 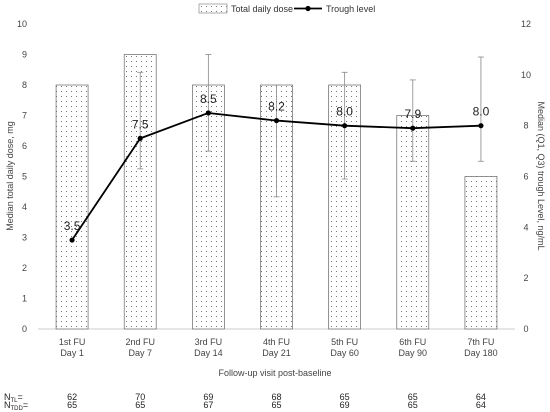 What do you see at coordinates (24, 116) in the screenshot?
I see `left-tick-label: 7` at bounding box center [24, 116].